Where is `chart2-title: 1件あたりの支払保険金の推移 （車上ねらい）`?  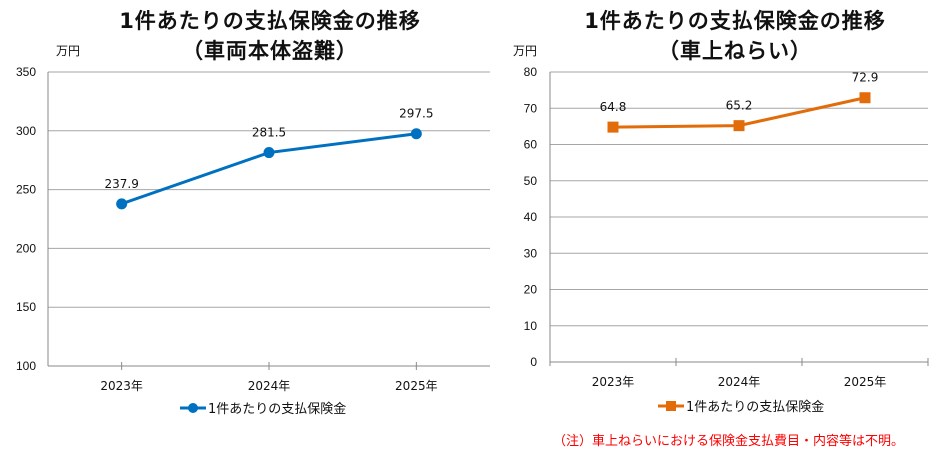
chart2-title: 1件あたりの支払保険金の推移 （車上ねらい） is located at coordinates (735, 36).